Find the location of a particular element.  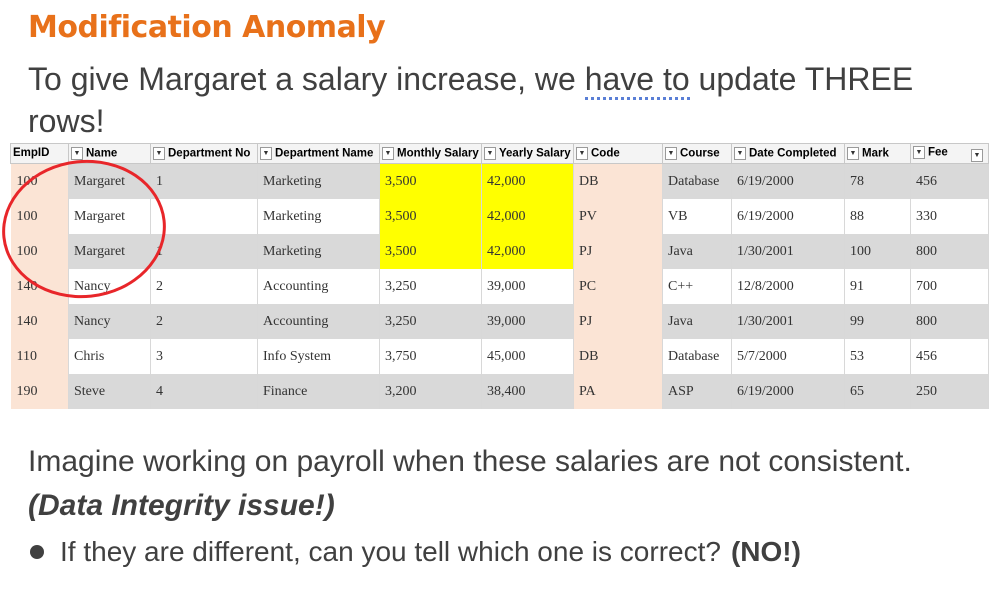

header-course: ▼ Course is located at coordinates (697, 153).